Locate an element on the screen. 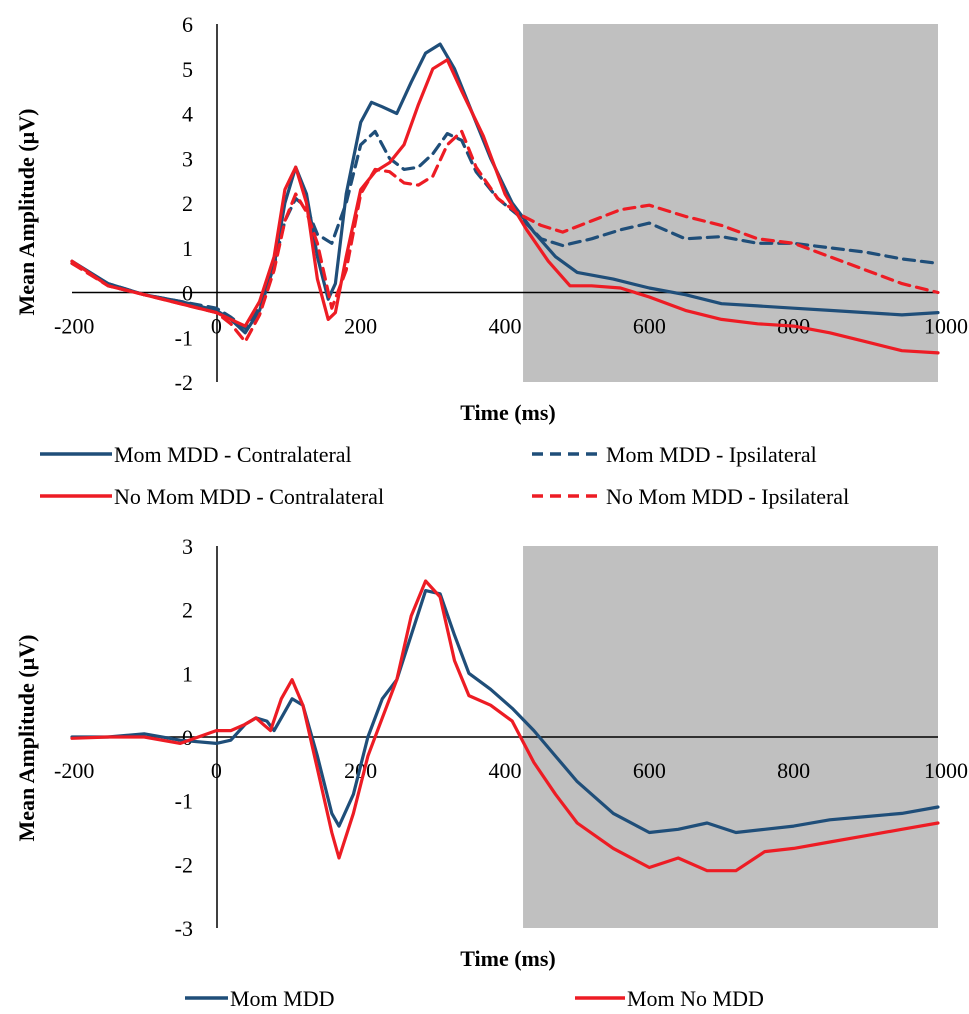 The width and height of the screenshot is (969, 1014). y-tick-label: 5 is located at coordinates (187, 69).